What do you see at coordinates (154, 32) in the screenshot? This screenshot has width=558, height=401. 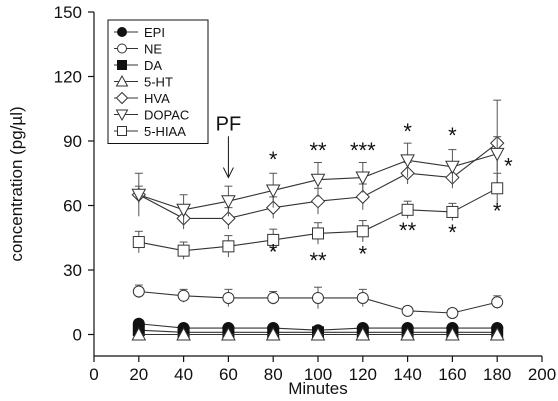 I see `legend-label-epi: EPI` at bounding box center [154, 32].